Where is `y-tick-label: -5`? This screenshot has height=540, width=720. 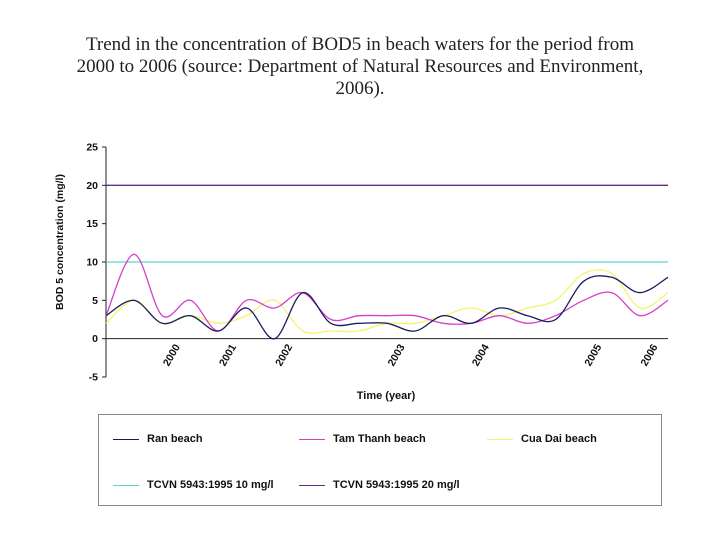
y-tick-label: -5 is located at coordinates (93, 378).